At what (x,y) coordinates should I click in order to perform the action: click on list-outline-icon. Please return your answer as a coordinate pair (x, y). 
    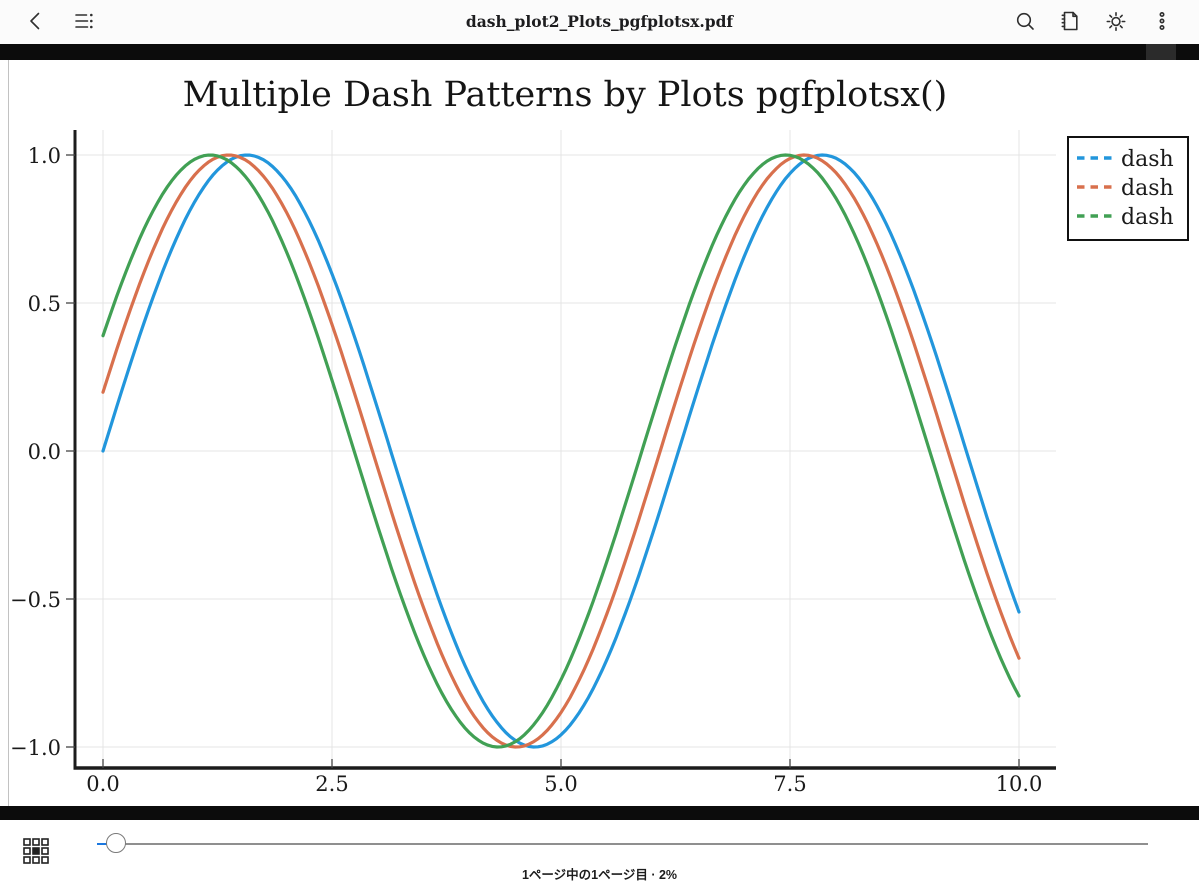
    Looking at the image, I should click on (84, 22).